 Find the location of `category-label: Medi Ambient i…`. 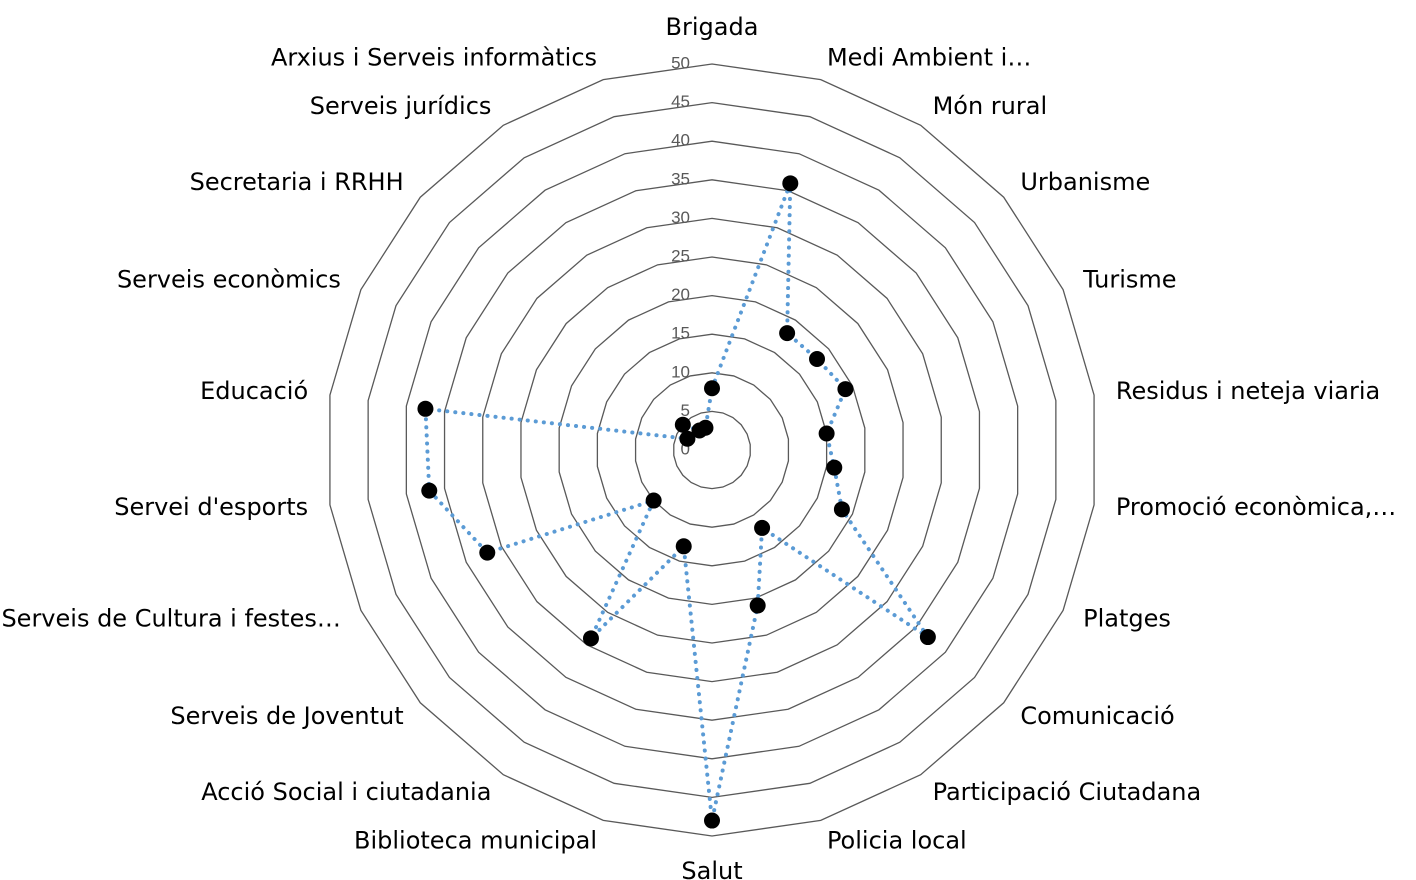

category-label: Medi Ambient i… is located at coordinates (929, 58).